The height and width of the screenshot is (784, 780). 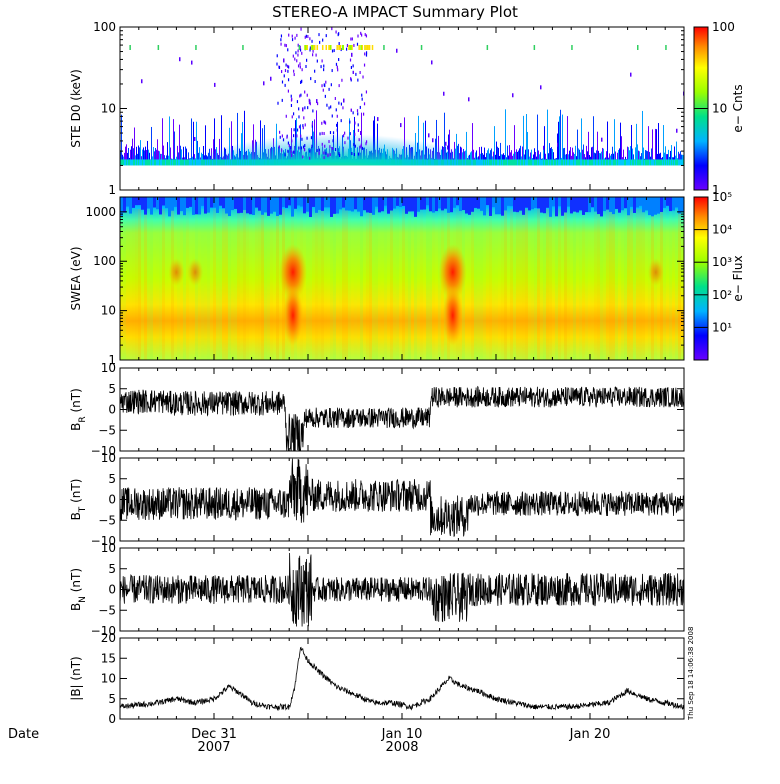 What do you see at coordinates (722, 230) in the screenshot?
I see `colorbar-tick-label: 10⁴` at bounding box center [722, 230].